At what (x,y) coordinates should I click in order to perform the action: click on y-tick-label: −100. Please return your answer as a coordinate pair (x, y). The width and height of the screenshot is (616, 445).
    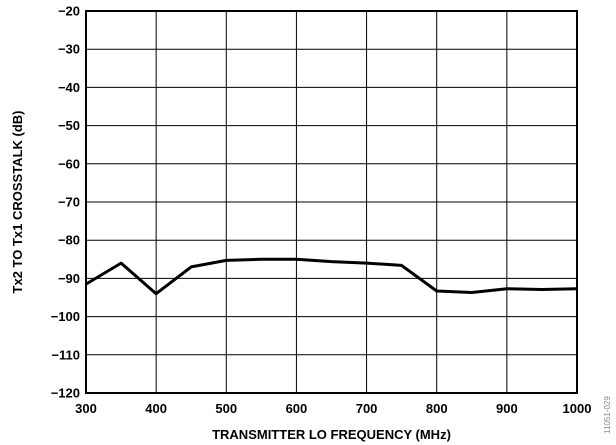
    Looking at the image, I should click on (65, 316).